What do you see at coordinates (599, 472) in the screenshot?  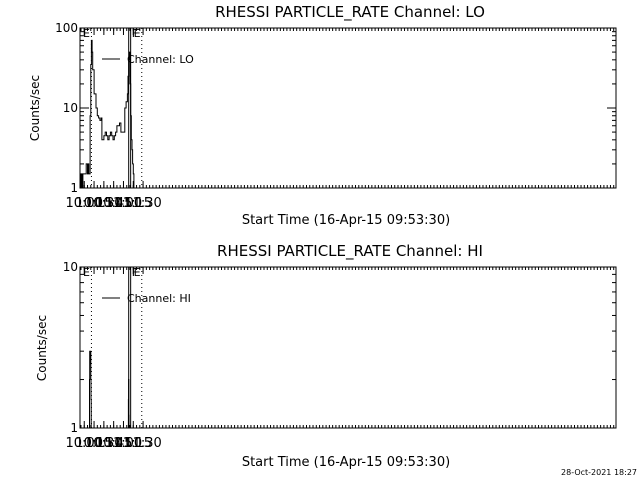 I see `timestamp: 28-Oct-2021 18:27` at bounding box center [599, 472].